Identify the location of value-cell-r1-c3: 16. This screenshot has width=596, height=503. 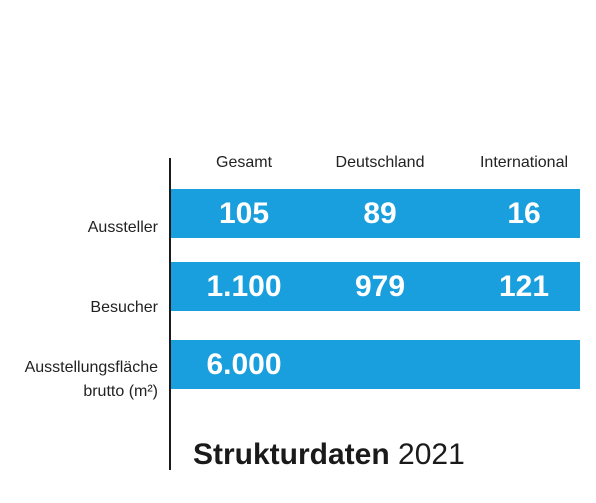
(524, 213).